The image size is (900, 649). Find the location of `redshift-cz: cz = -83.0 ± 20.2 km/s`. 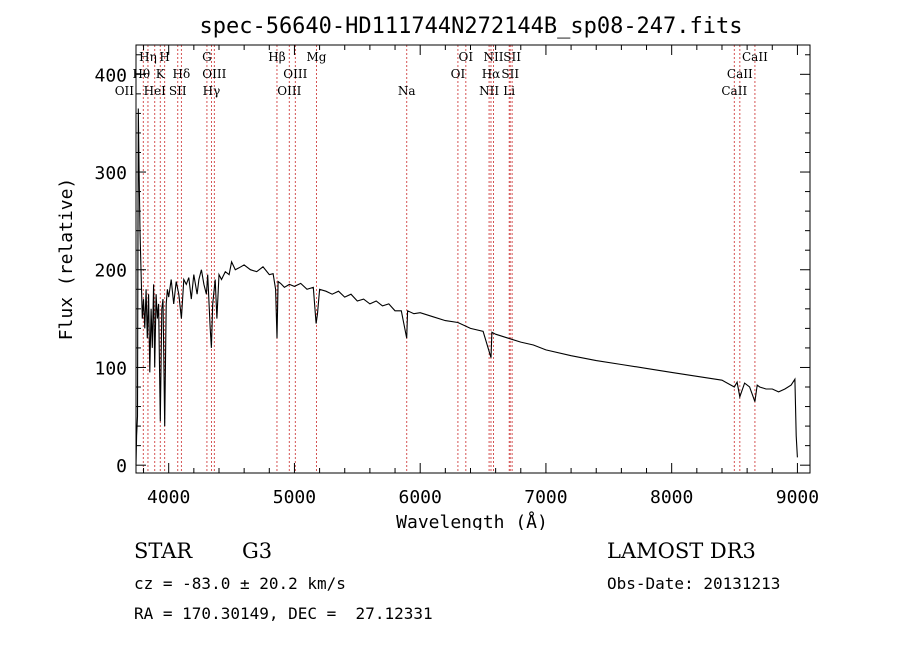

redshift-cz: cz = -83.0 ± 20.2 km/s is located at coordinates (240, 583).